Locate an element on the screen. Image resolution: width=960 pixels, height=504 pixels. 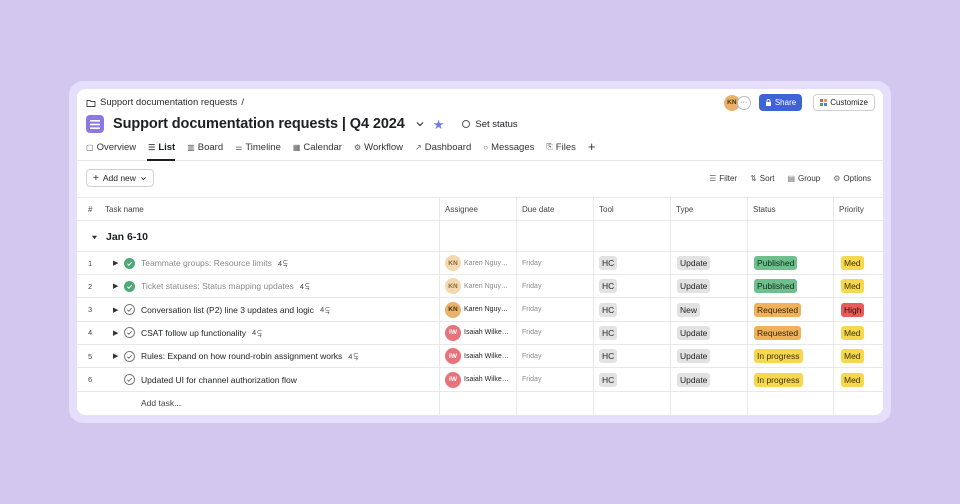
workflow-icon: ⚙ is located at coordinates (357, 147).